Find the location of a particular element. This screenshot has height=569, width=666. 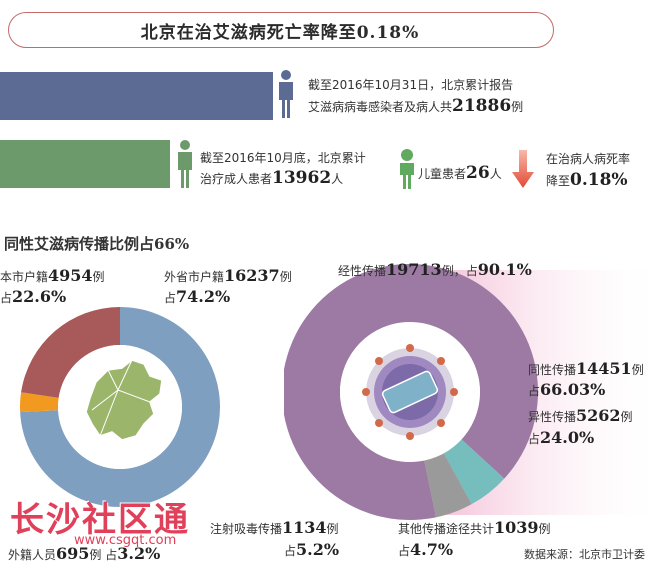

homosexual-label: 同性传播14451例 is located at coordinates (586, 368).